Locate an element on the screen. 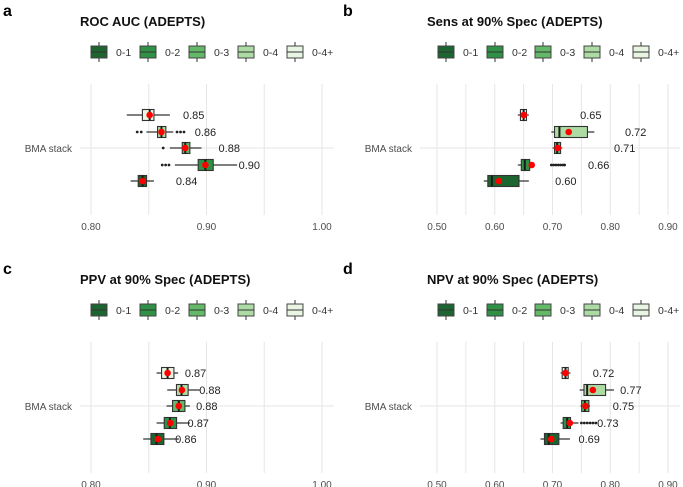 The height and width of the screenshot is (487, 683). mean-value-label: 0.88 is located at coordinates (229, 149).